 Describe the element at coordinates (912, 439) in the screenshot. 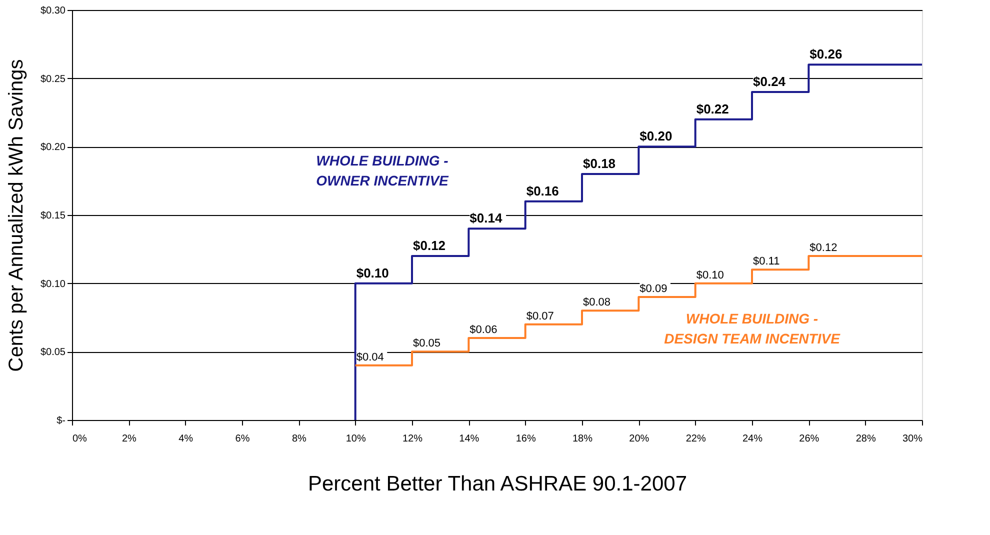

I see `x-tick-label: 30%` at that location.